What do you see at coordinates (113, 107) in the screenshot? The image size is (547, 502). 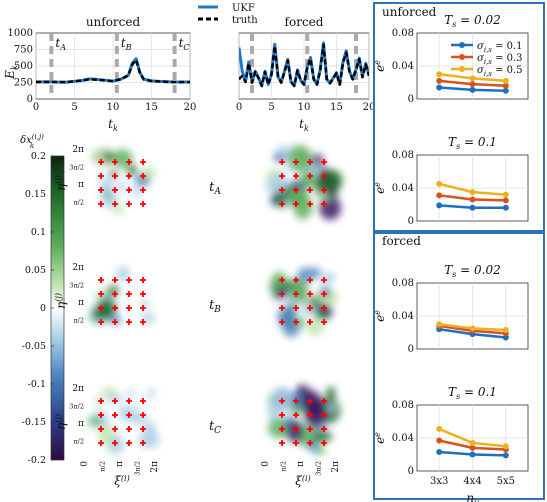 I see `x-tick-label: 10` at bounding box center [113, 107].